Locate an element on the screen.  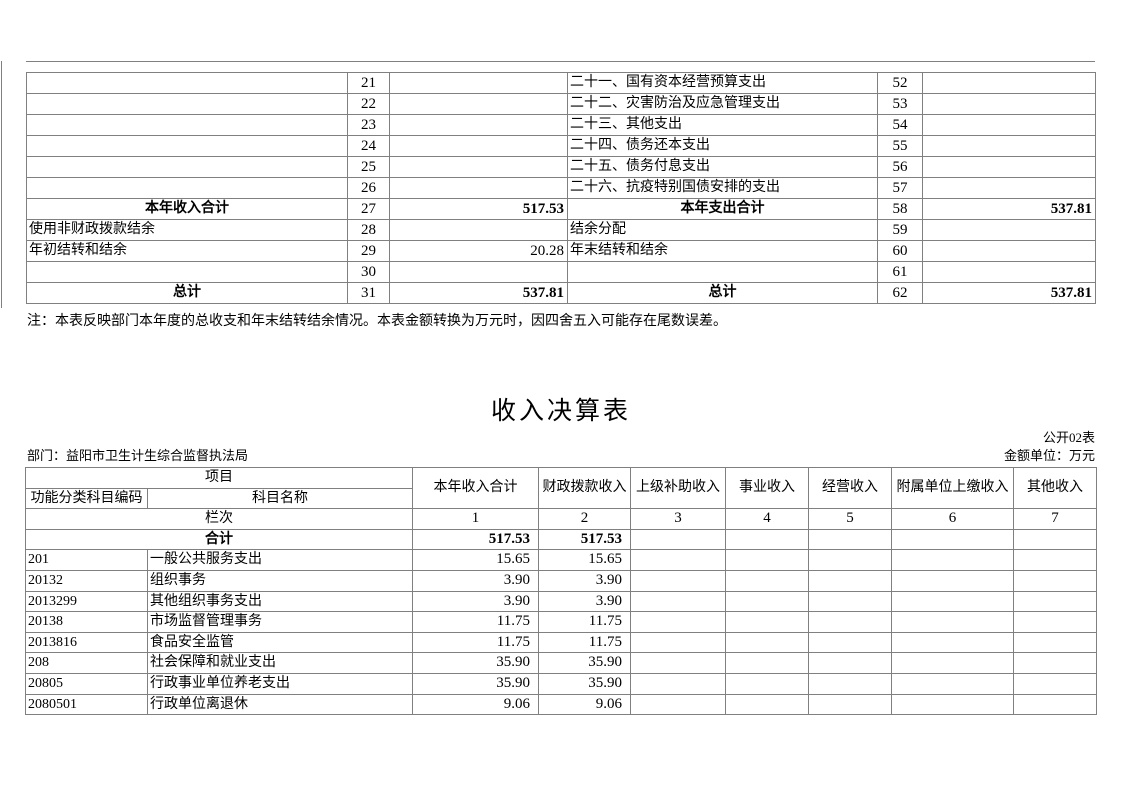
table-row: 22 二十二、灾害防治及应急管理支出 53 is located at coordinates (561, 104).